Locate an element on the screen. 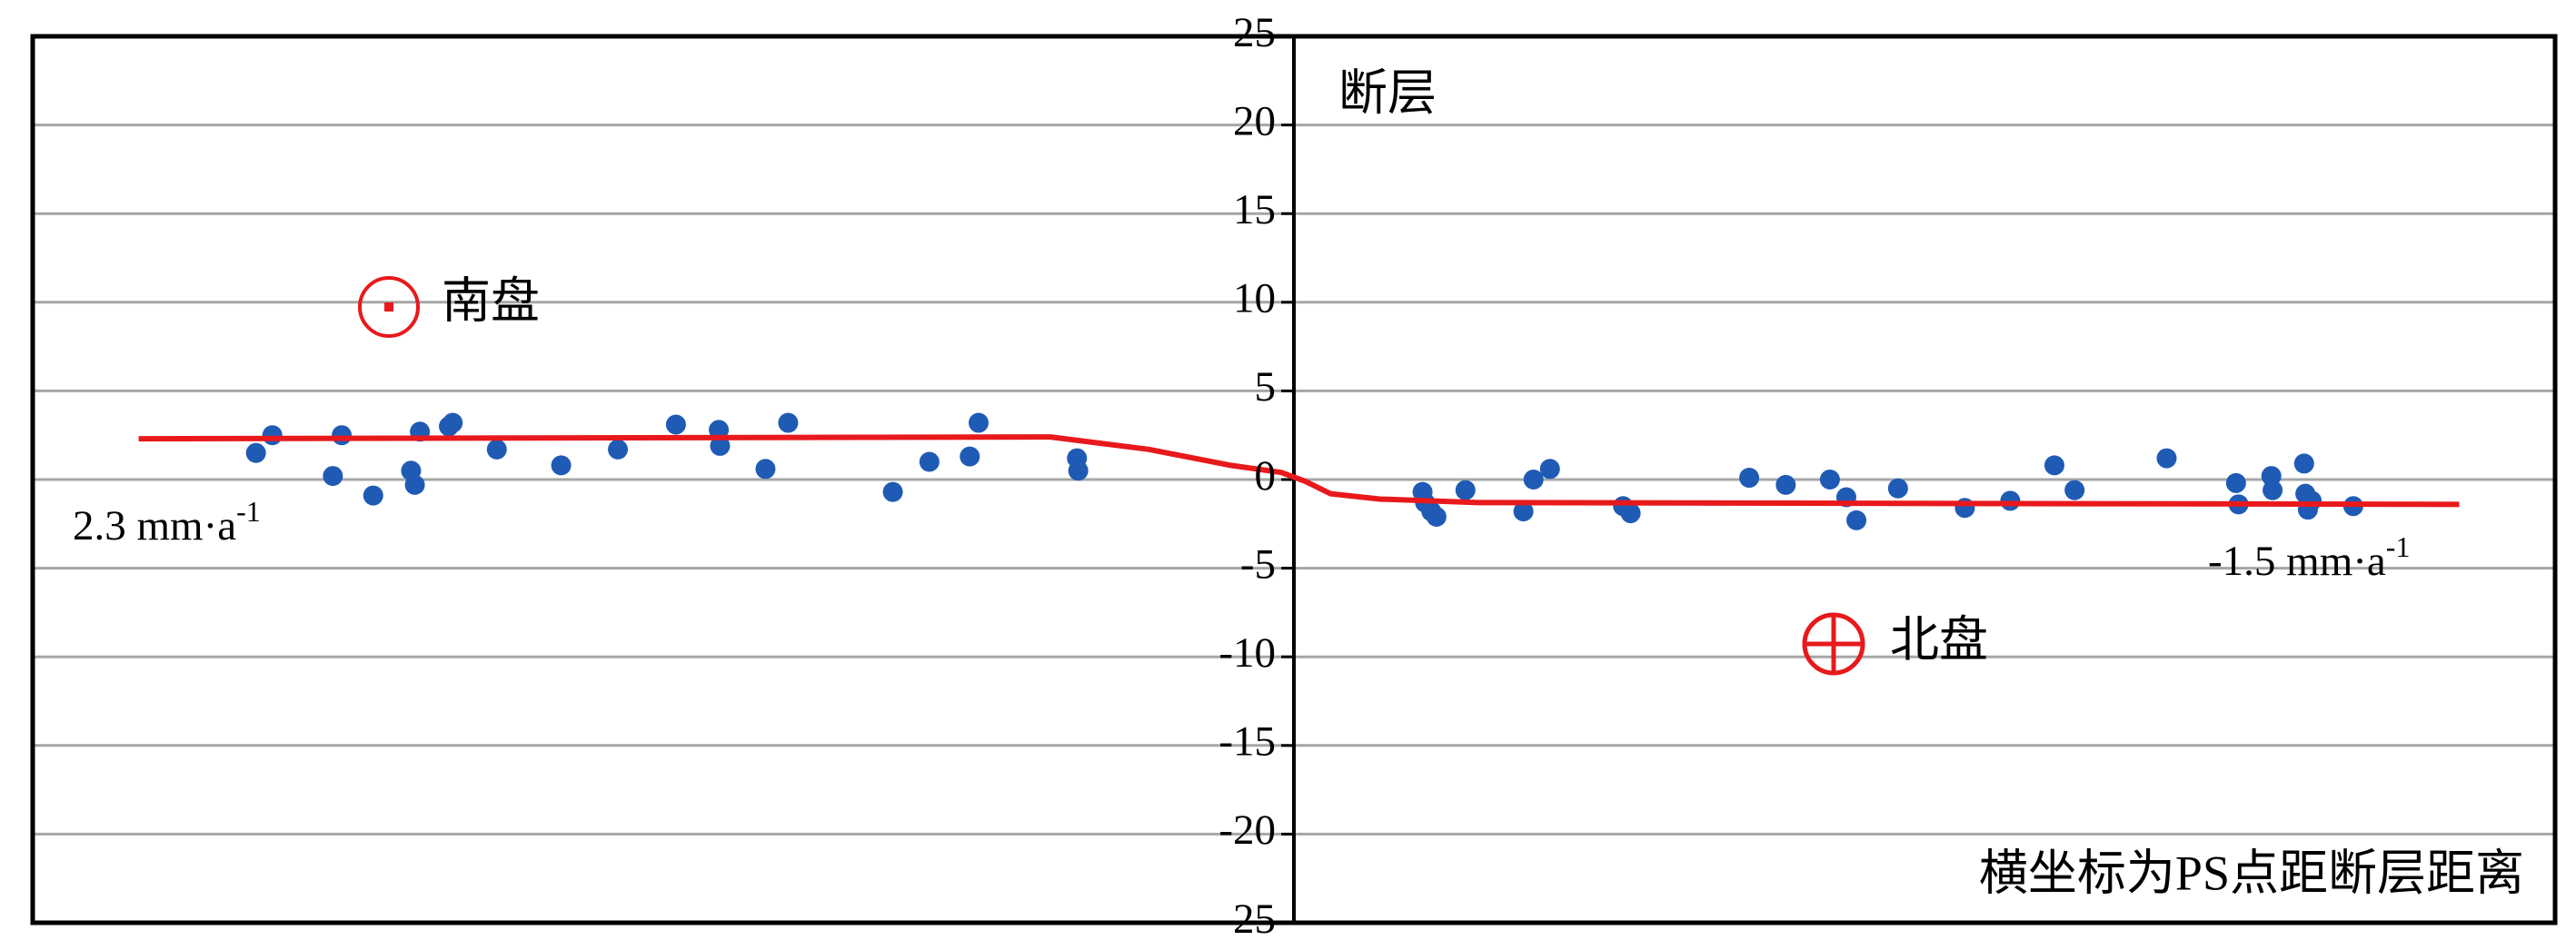 The width and height of the screenshot is (2576, 950). south-symbol-dot is located at coordinates (389, 307).